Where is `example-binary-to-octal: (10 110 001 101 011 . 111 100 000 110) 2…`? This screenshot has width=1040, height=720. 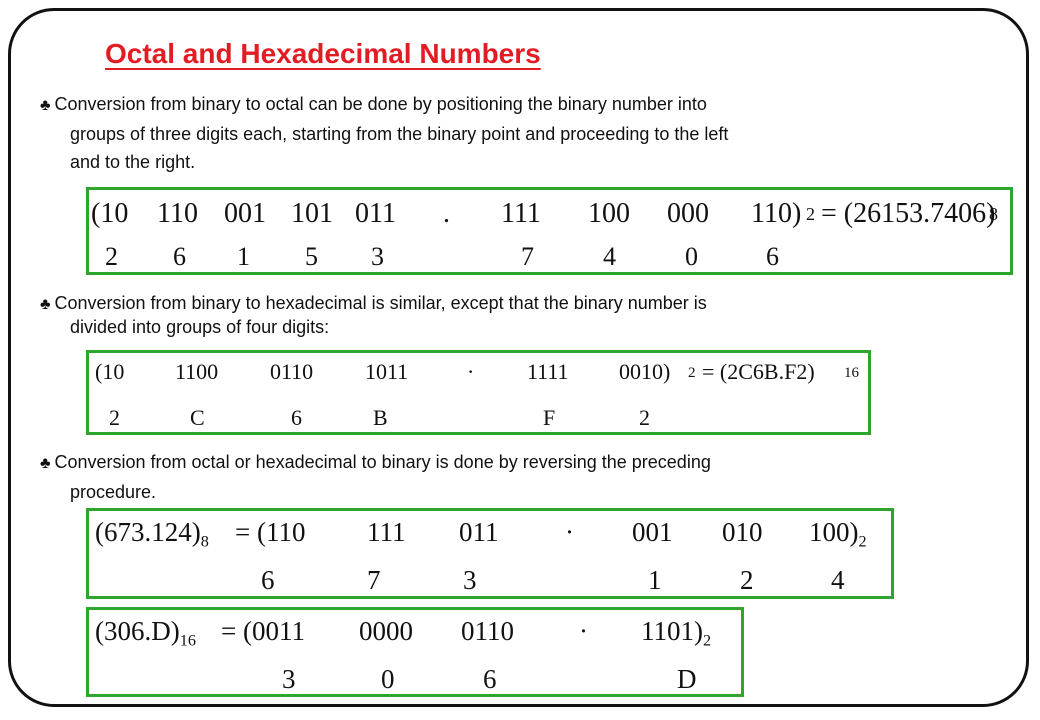 example-binary-to-octal: (10 110 001 101 011 . 111 100 000 110) 2… is located at coordinates (549, 231).